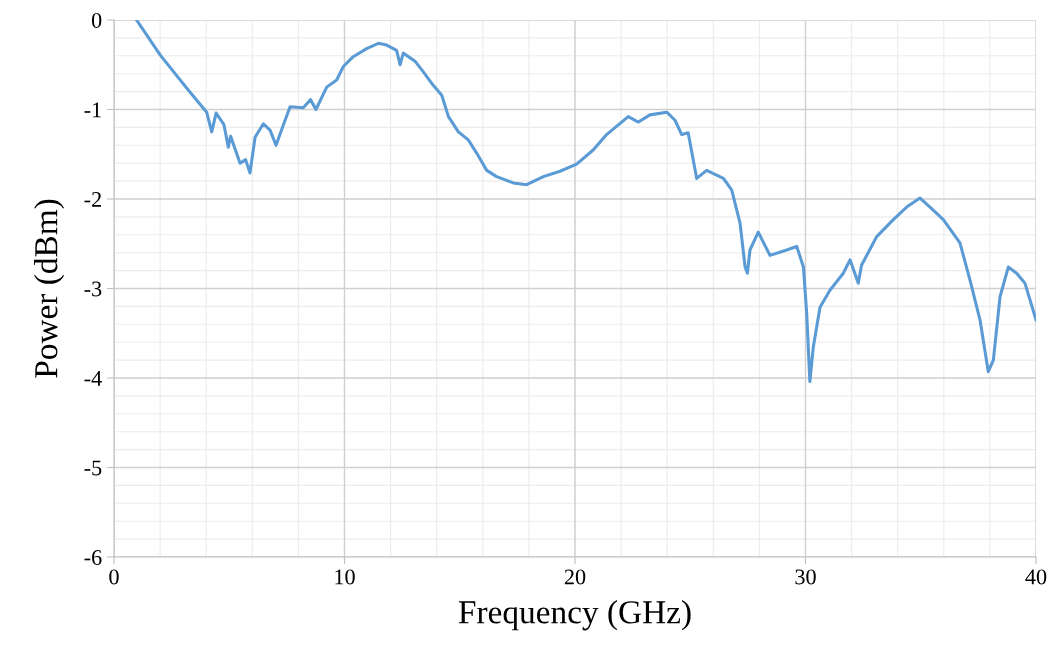  I want to click on x-tick-label: 30, so click(805, 577).